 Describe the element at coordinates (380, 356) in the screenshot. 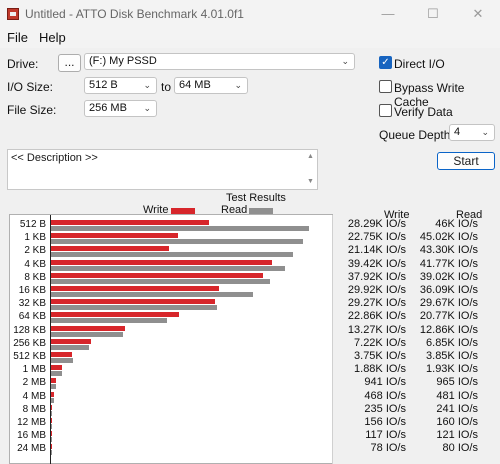

I see `write-value: 3.75K IO/s` at that location.